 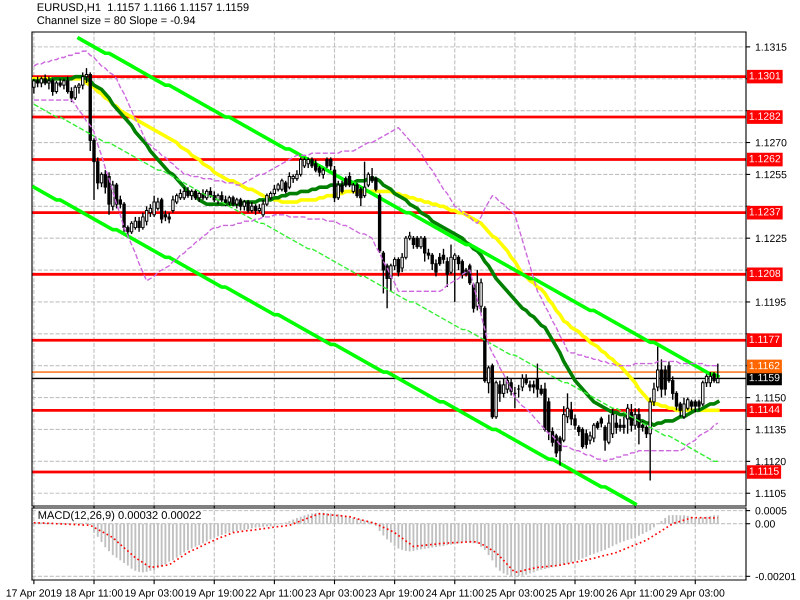 What do you see at coordinates (764, 471) in the screenshot?
I see `ref-line-label: 1.1115` at bounding box center [764, 471].